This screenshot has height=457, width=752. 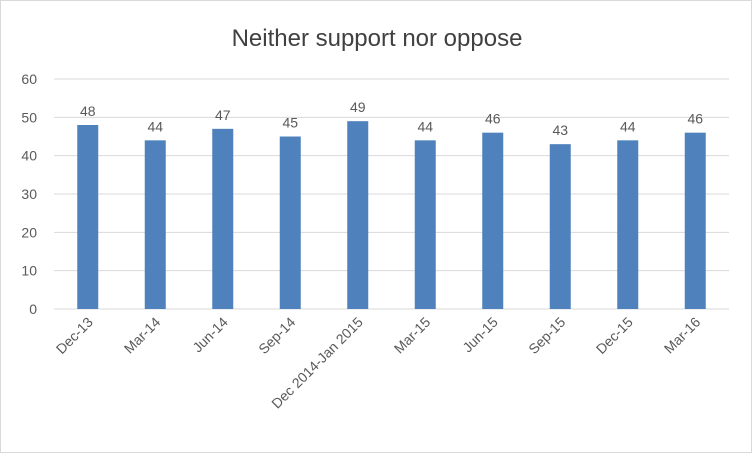 What do you see at coordinates (546, 335) in the screenshot?
I see `x-tick-label: Sep-15` at bounding box center [546, 335].